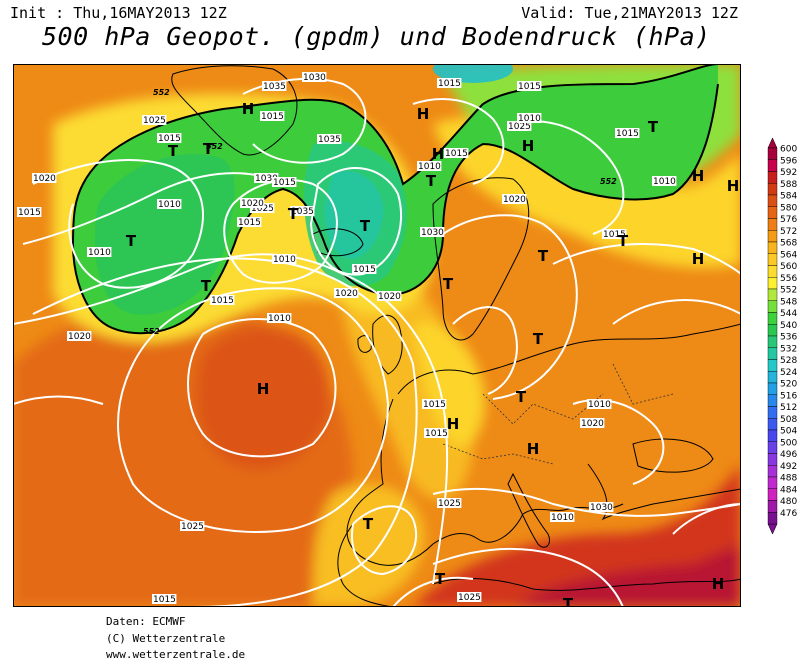  What do you see at coordinates (354, 214) in the screenshot?
I see `field-532-uk` at bounding box center [354, 214].